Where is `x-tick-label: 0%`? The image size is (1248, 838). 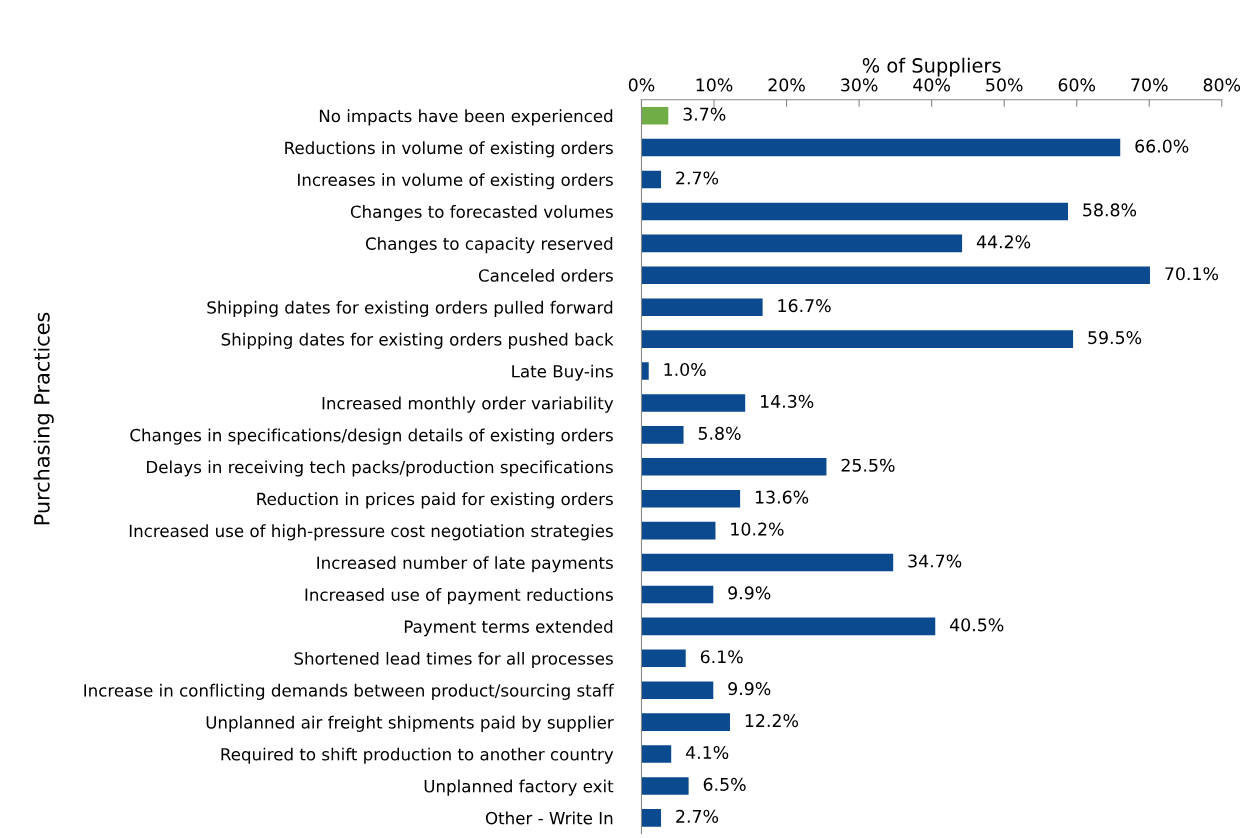
x-tick-label: 0% is located at coordinates (641, 85).